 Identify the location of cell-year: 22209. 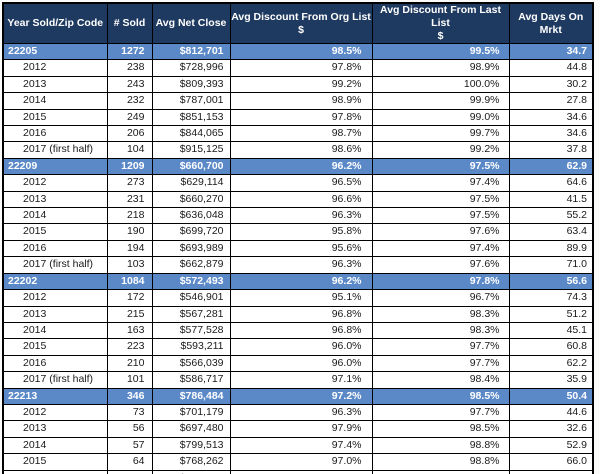
(55, 166).